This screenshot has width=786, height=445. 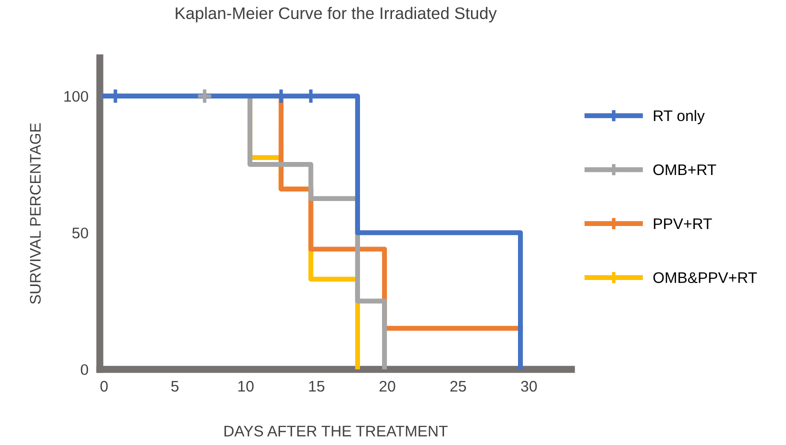 What do you see at coordinates (336, 431) in the screenshot?
I see `x-axis-title: DAYS AFTER THE TREATMENT` at bounding box center [336, 431].